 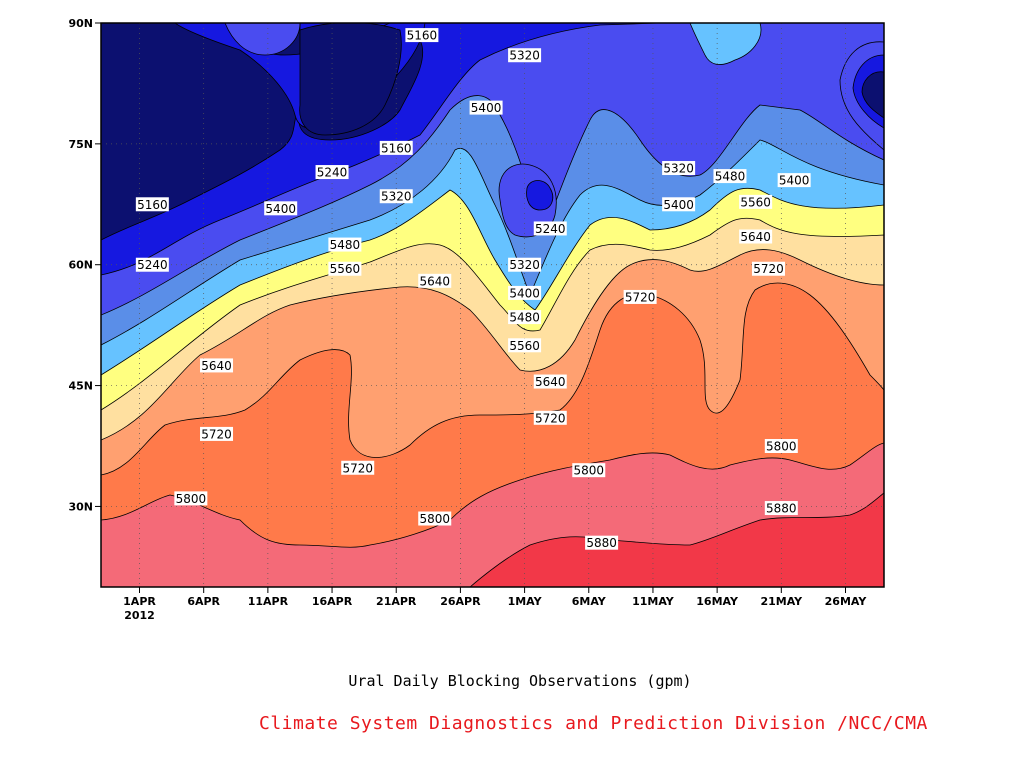 I want to click on x-tick-label: 21MAY, so click(x=781, y=601).